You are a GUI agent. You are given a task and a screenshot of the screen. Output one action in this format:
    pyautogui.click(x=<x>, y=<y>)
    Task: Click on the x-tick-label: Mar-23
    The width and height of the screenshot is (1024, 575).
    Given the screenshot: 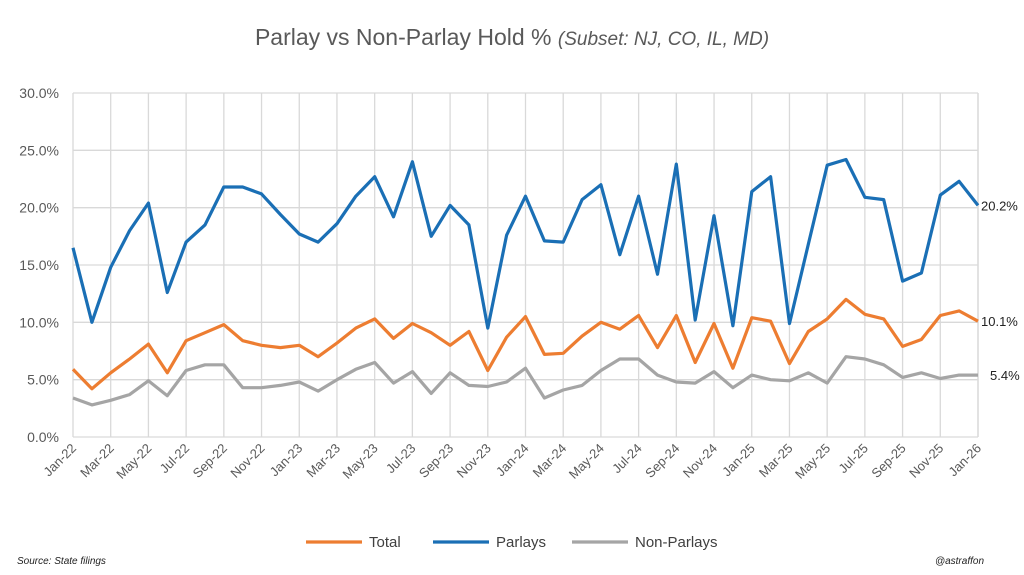 What is the action you would take?
    pyautogui.click(x=323, y=461)
    